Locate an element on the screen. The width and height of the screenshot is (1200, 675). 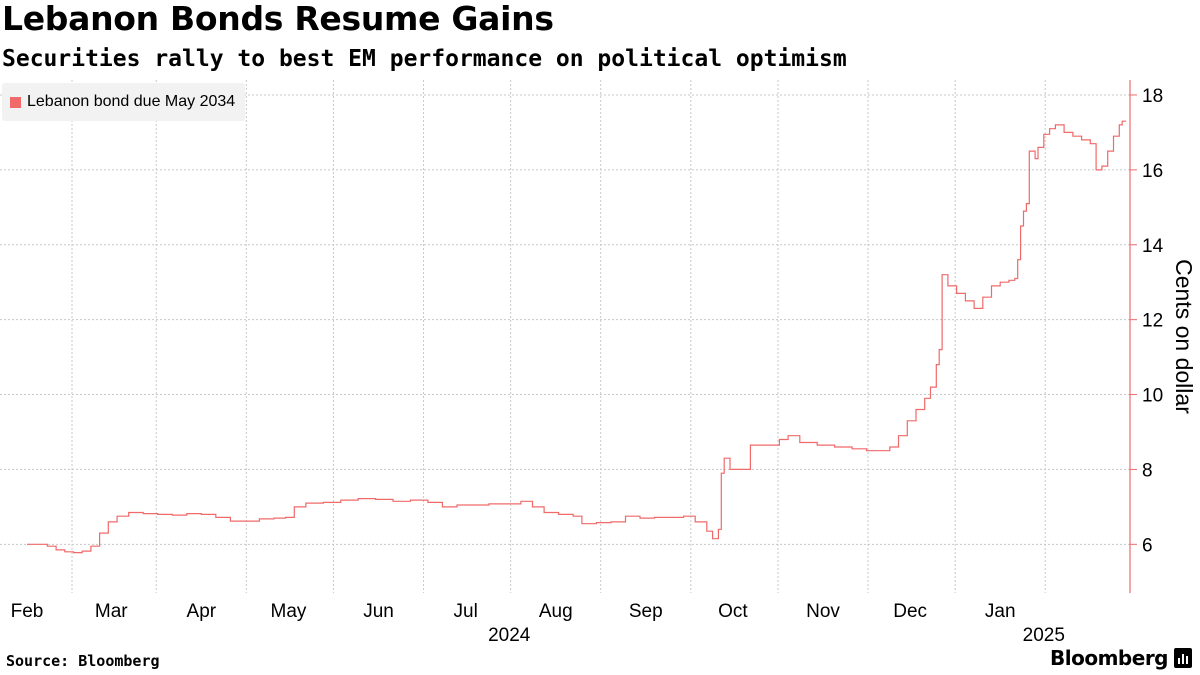
x-tick-label: Jul is located at coordinates (466, 611).